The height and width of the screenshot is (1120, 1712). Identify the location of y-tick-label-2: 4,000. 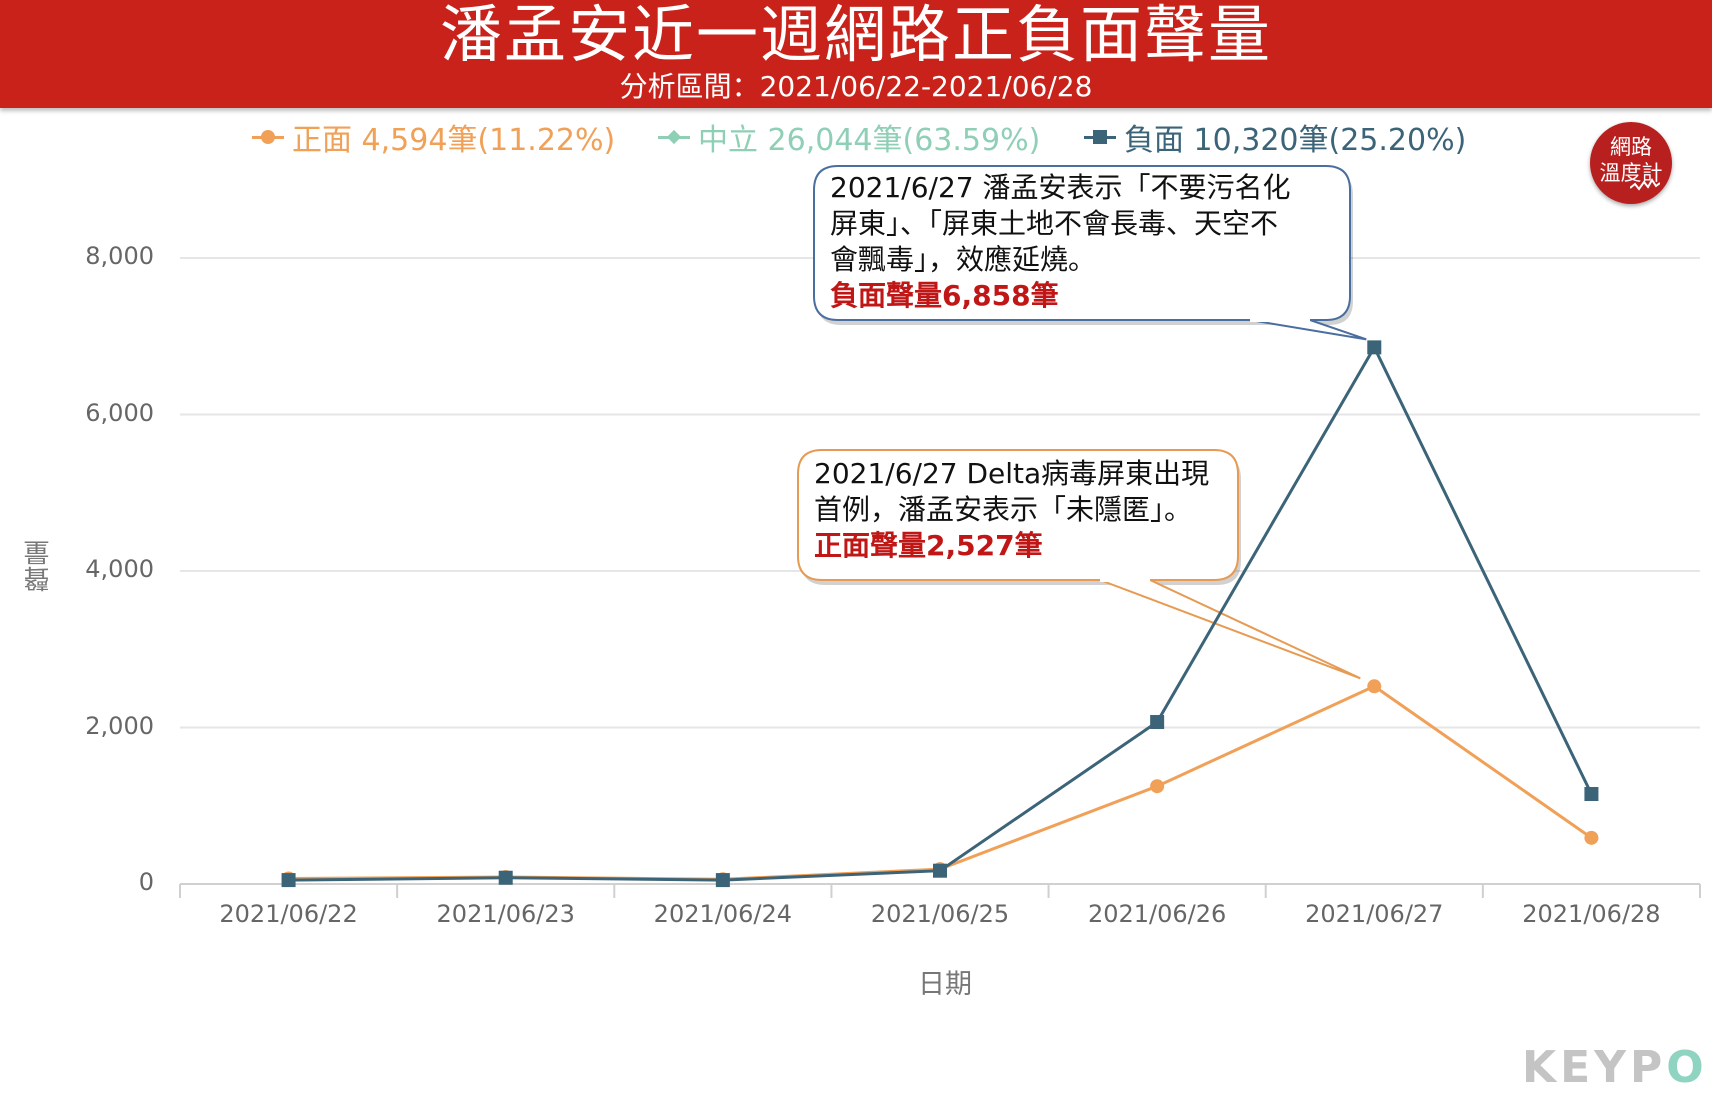
(119, 569).